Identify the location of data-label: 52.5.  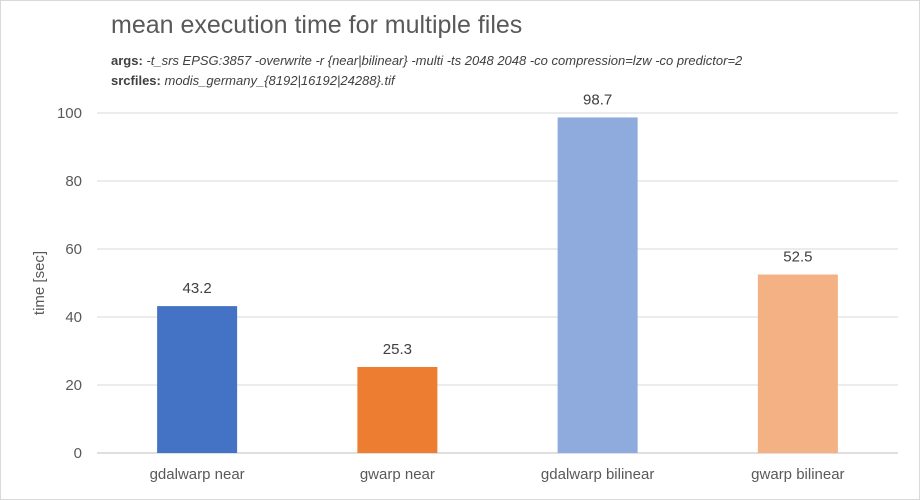
(797, 257).